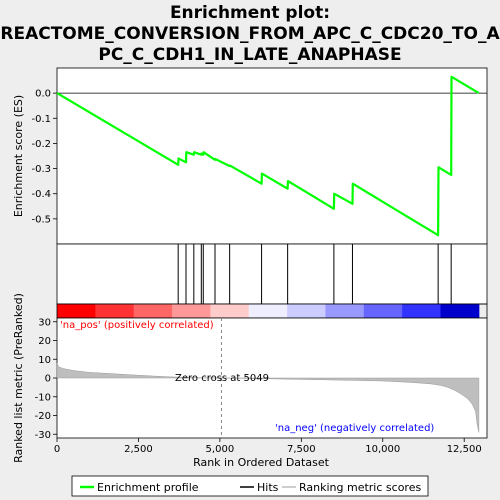 The height and width of the screenshot is (500, 500). I want to click on metric-y-ticks: 30 20 10 0 -10 -20 -30, so click(46, 379).